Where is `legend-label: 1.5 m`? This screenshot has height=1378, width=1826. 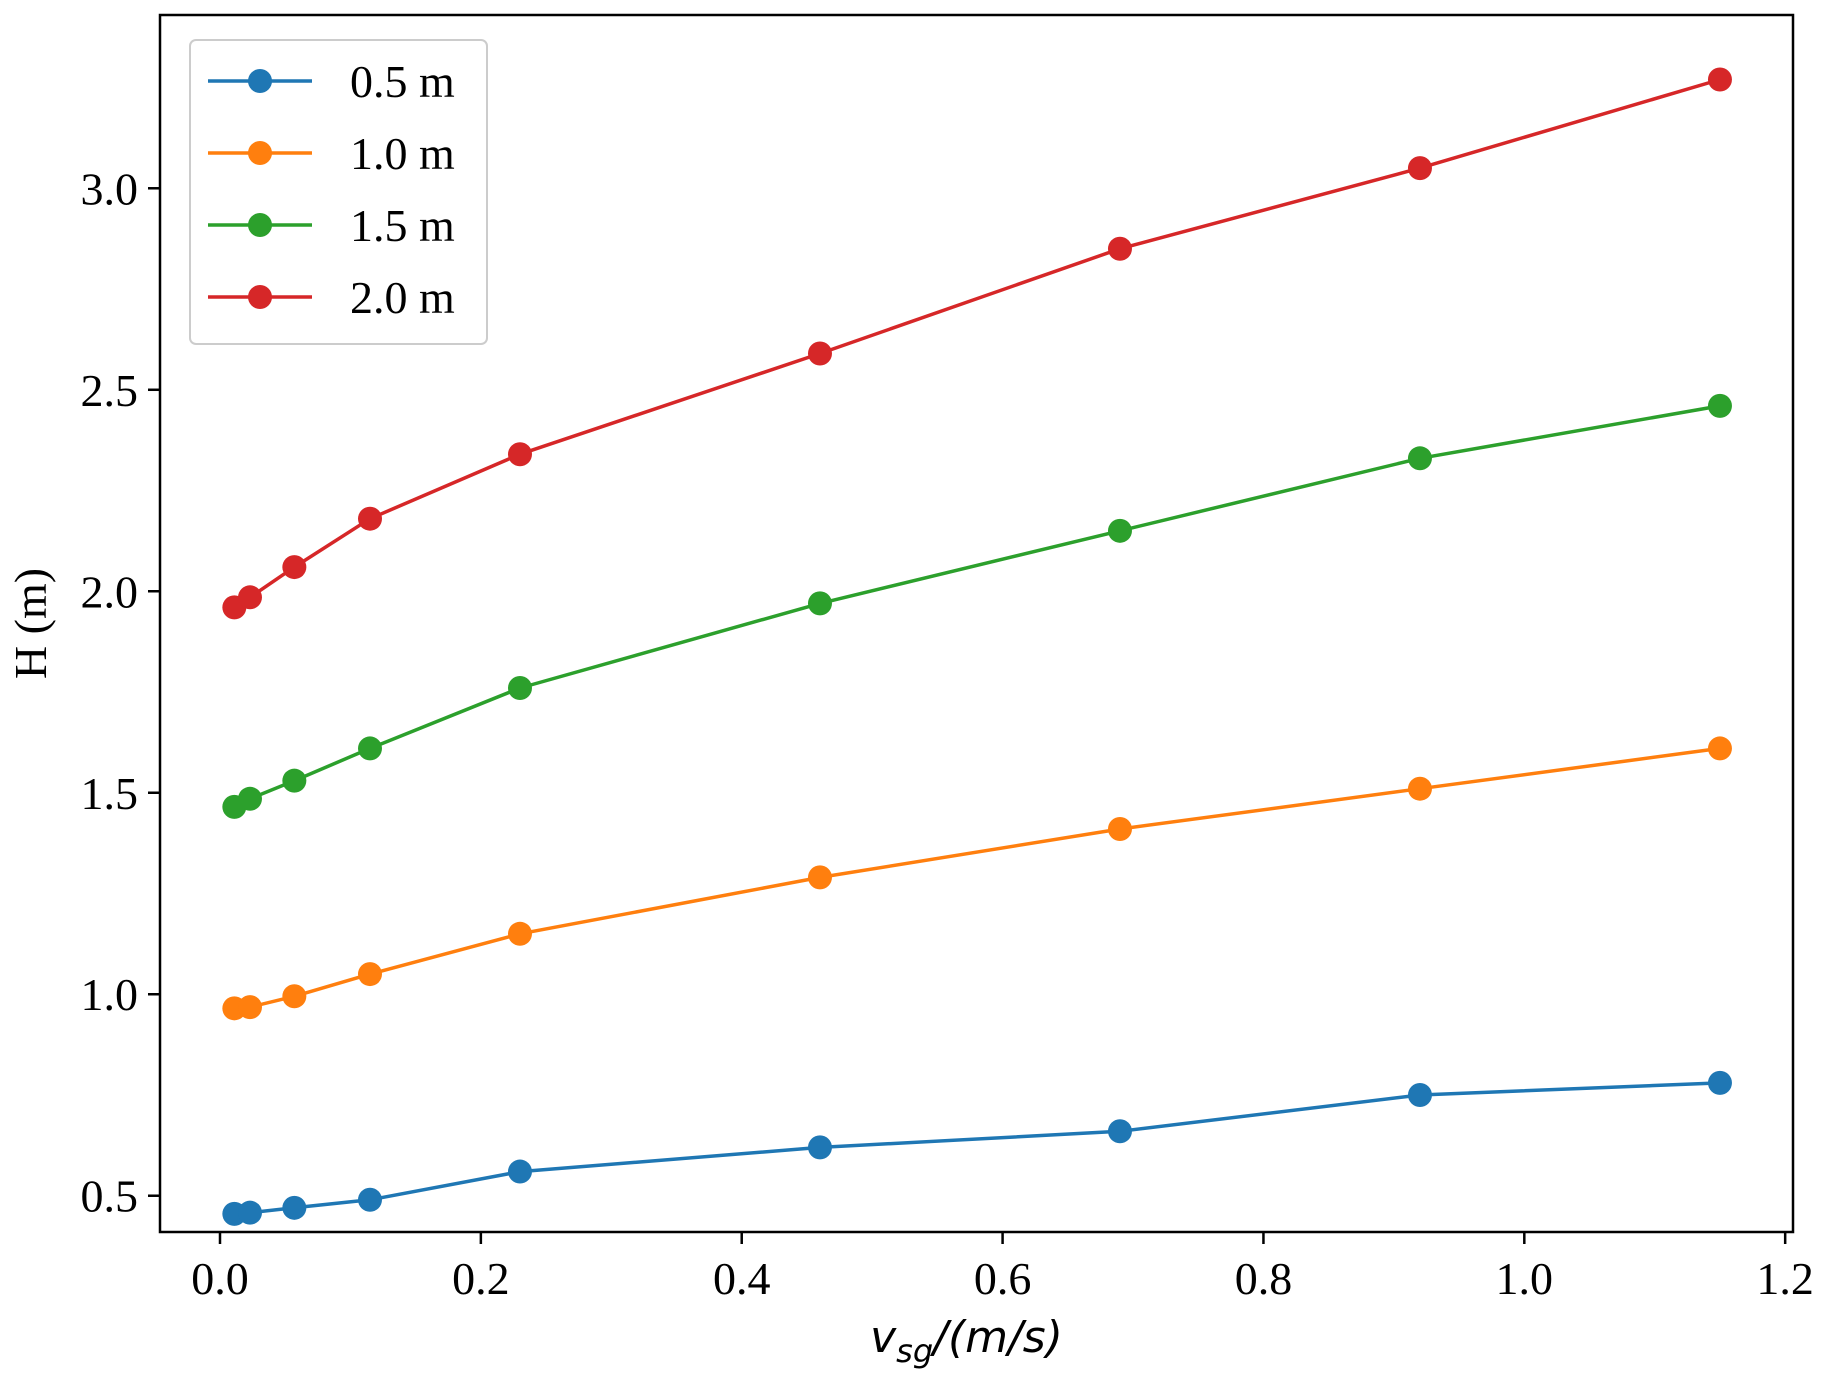 legend-label: 1.5 m is located at coordinates (402, 225).